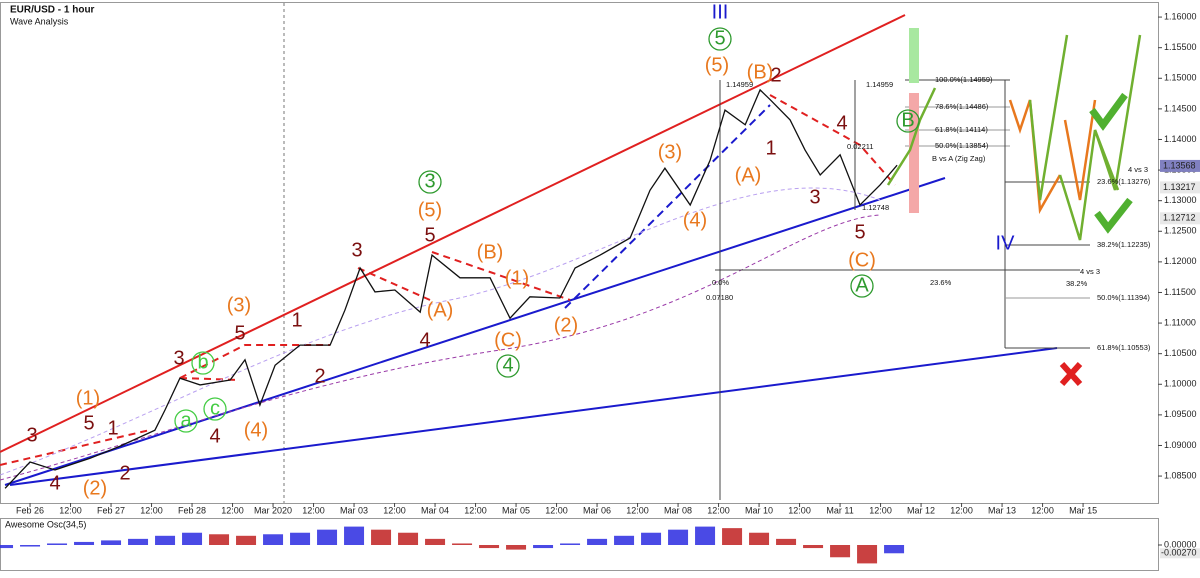 The image size is (1200, 578). What do you see at coordinates (914, 55) in the screenshot?
I see `target-zone` at bounding box center [914, 55].